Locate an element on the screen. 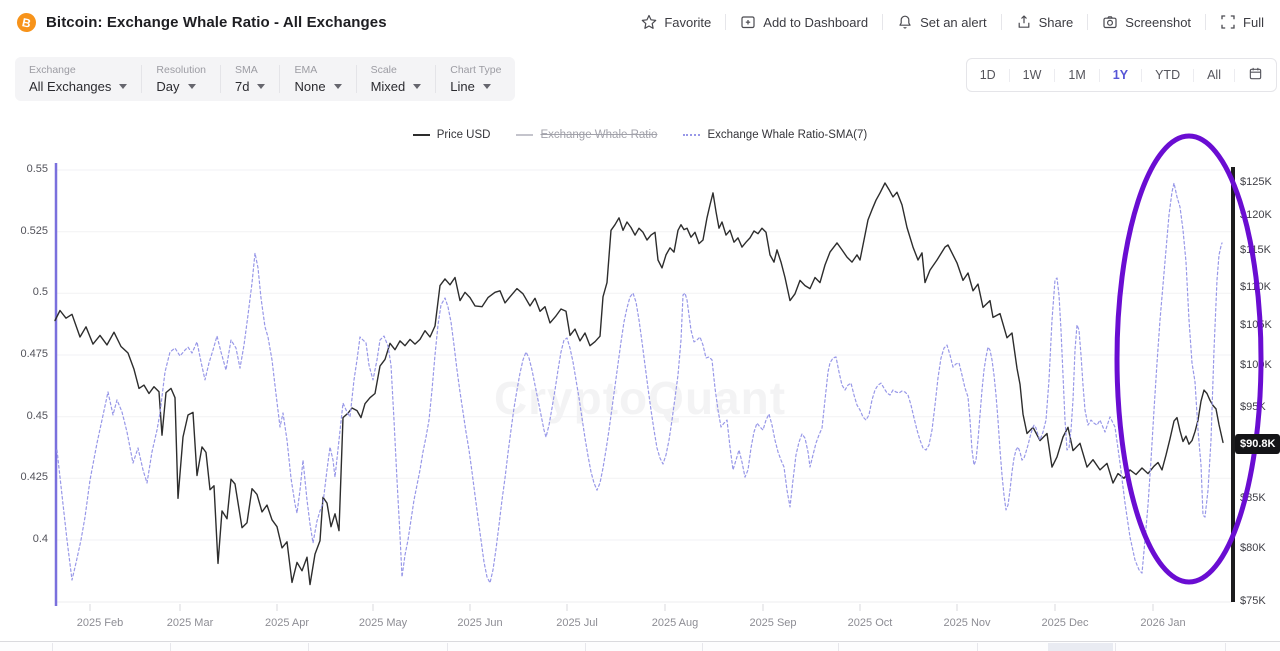  sma-dropdown: SMA 7d is located at coordinates (250, 79).